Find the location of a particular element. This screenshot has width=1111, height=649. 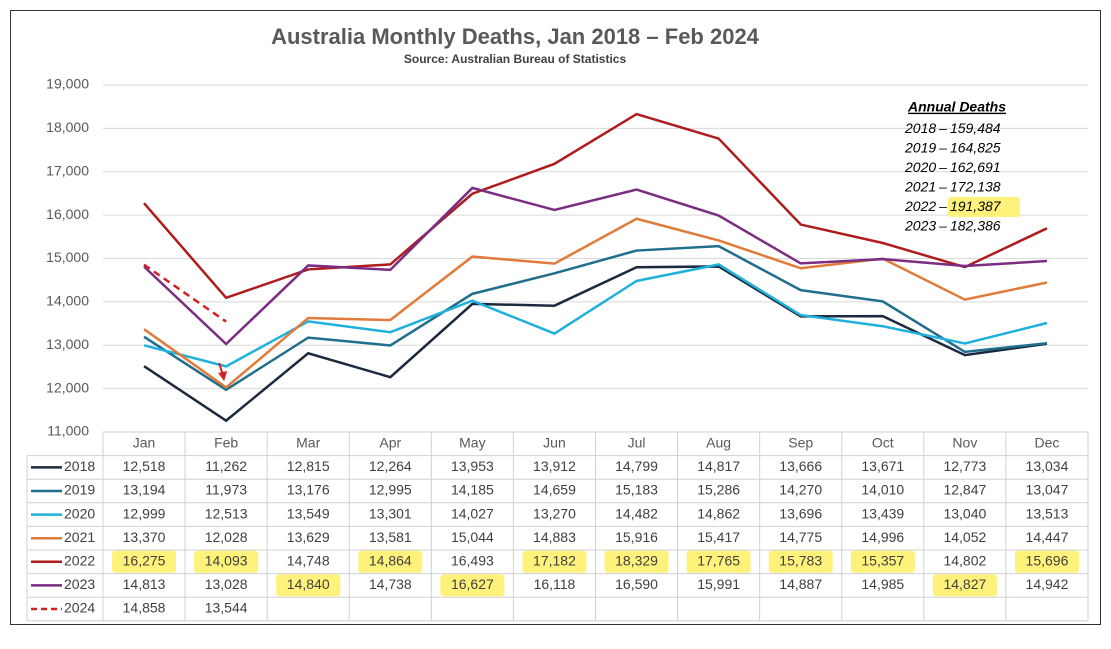

table-cell: 16,493 is located at coordinates (472, 561).